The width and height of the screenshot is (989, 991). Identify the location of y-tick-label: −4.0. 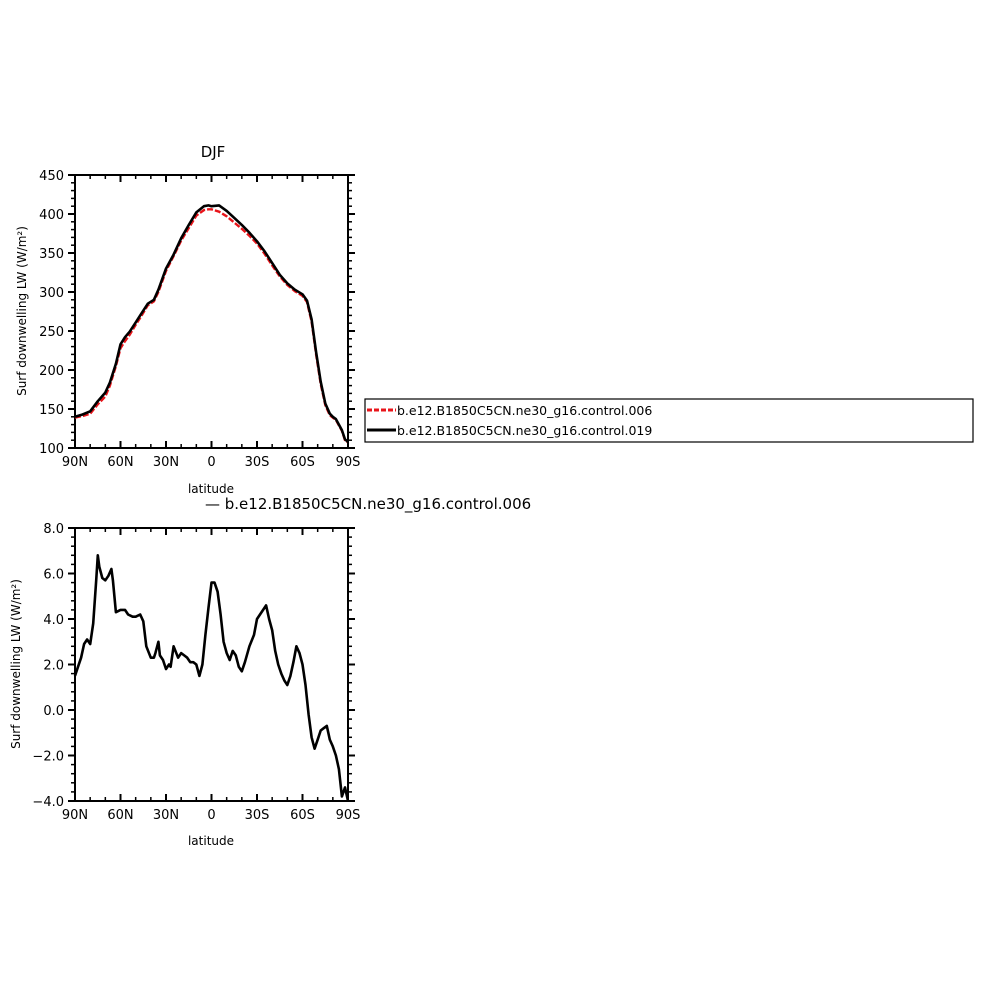
(48, 802).